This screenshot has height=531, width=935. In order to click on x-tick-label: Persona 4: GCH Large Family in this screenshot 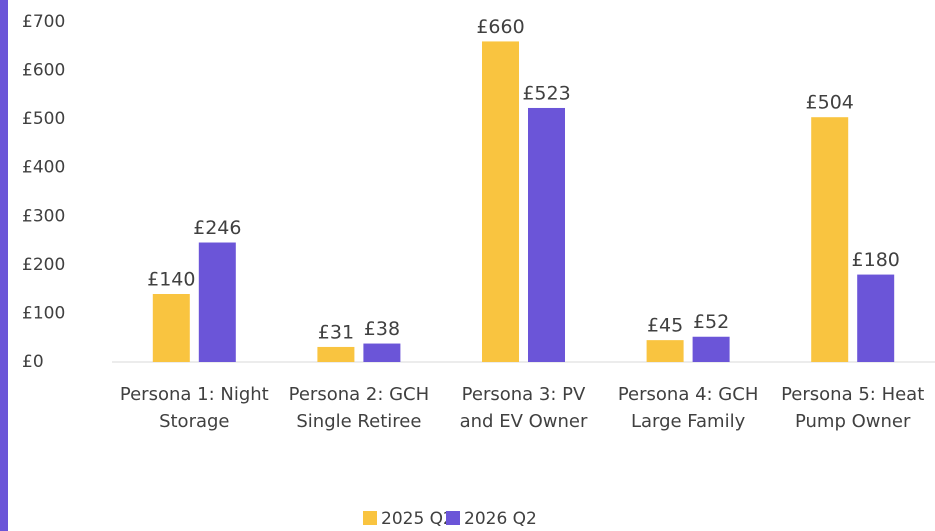, I will do `click(688, 408)`.